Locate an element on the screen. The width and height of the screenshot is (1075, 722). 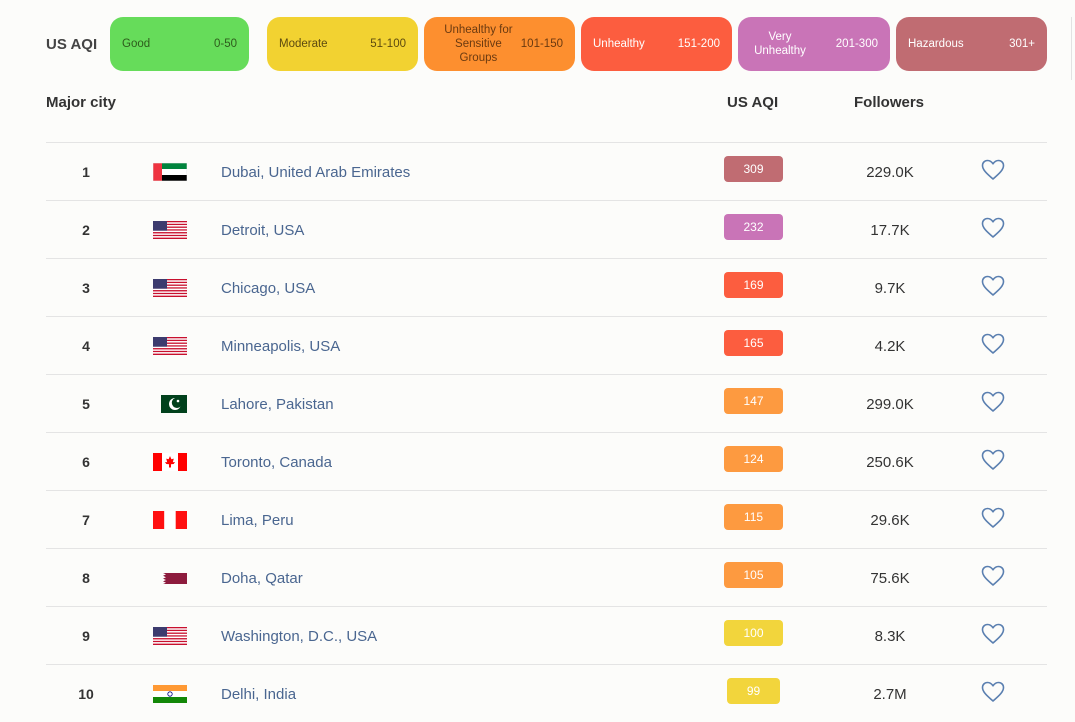
table-row: 9 Washington, D.C., USA 100 8.3K is located at coordinates (546, 635).